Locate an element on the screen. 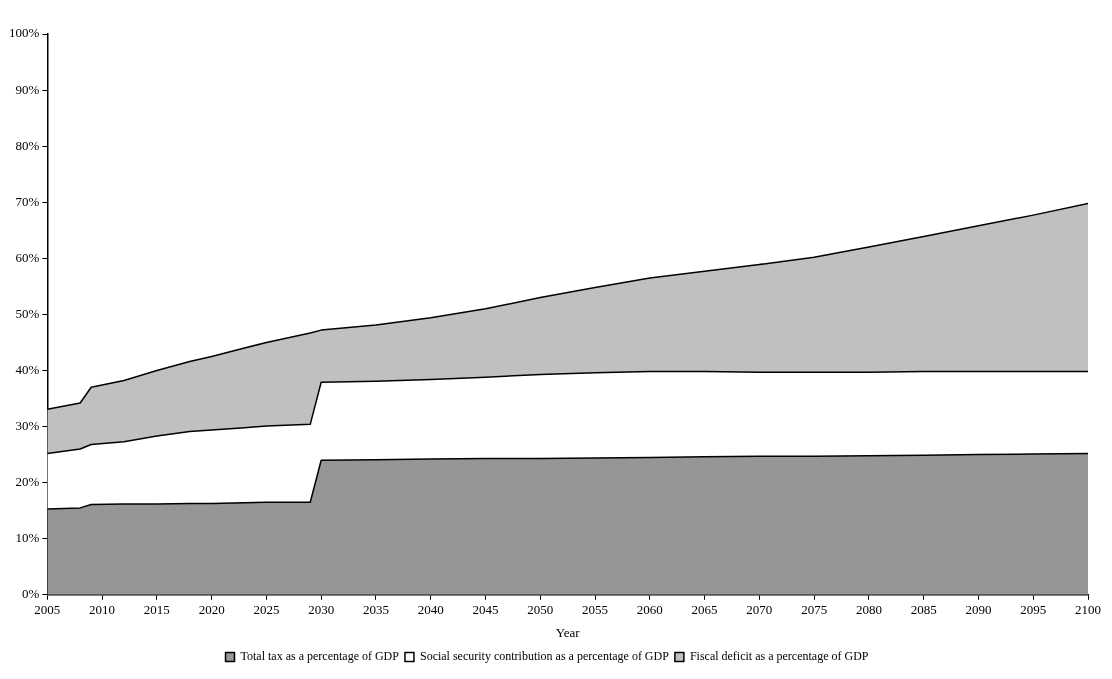  y-tick-label: 100% is located at coordinates (24, 33).